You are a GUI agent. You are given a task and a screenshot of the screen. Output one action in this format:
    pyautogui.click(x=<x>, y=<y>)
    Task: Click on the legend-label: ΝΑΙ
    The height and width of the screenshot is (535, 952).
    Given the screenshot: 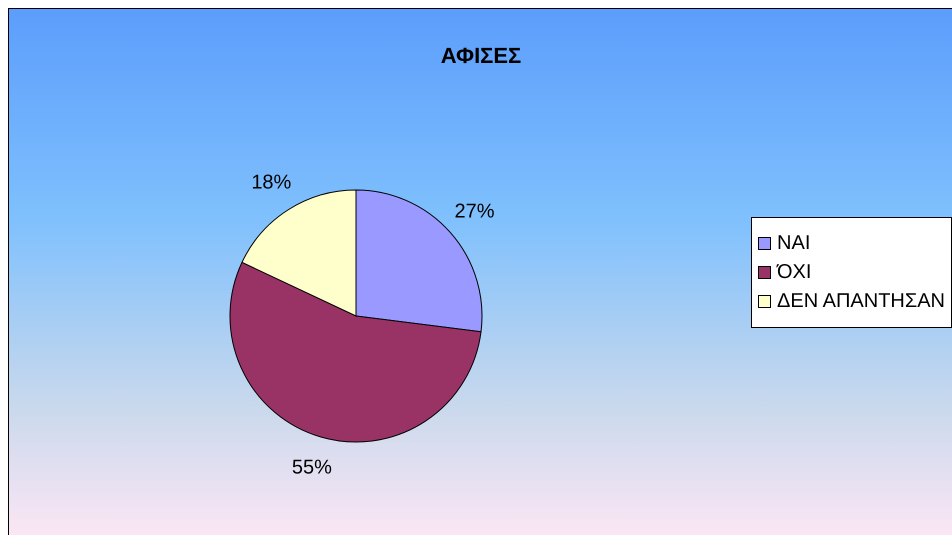 What is the action you would take?
    pyautogui.click(x=793, y=243)
    